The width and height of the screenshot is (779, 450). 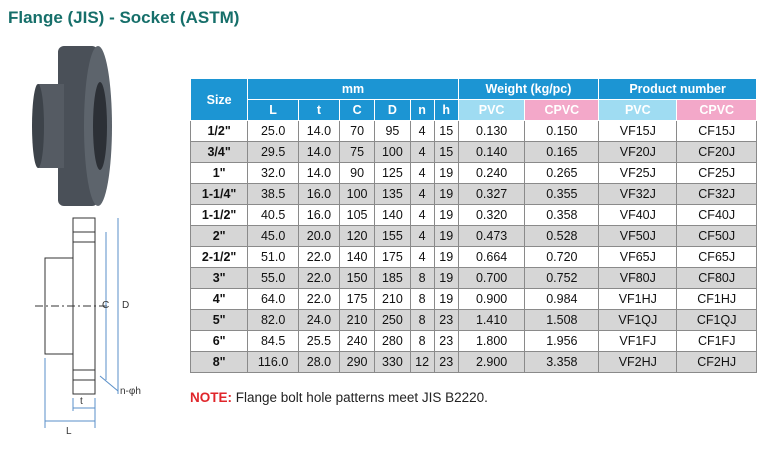 I want to click on cell: 15, so click(x=446, y=131).